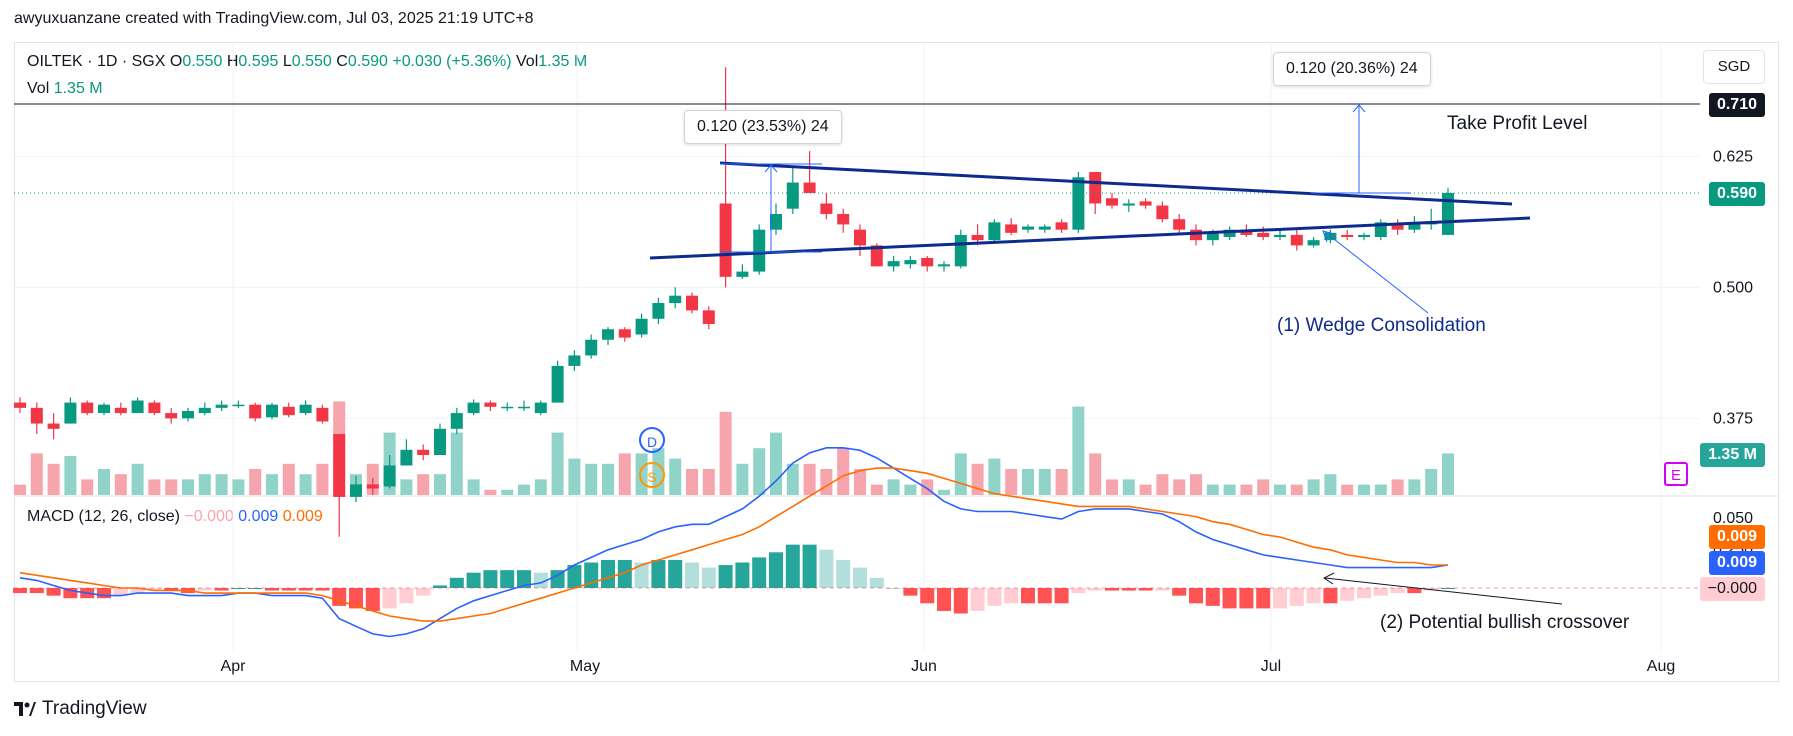 This screenshot has width=1793, height=736. I want to click on vol-value: 1.35 M, so click(563, 61).